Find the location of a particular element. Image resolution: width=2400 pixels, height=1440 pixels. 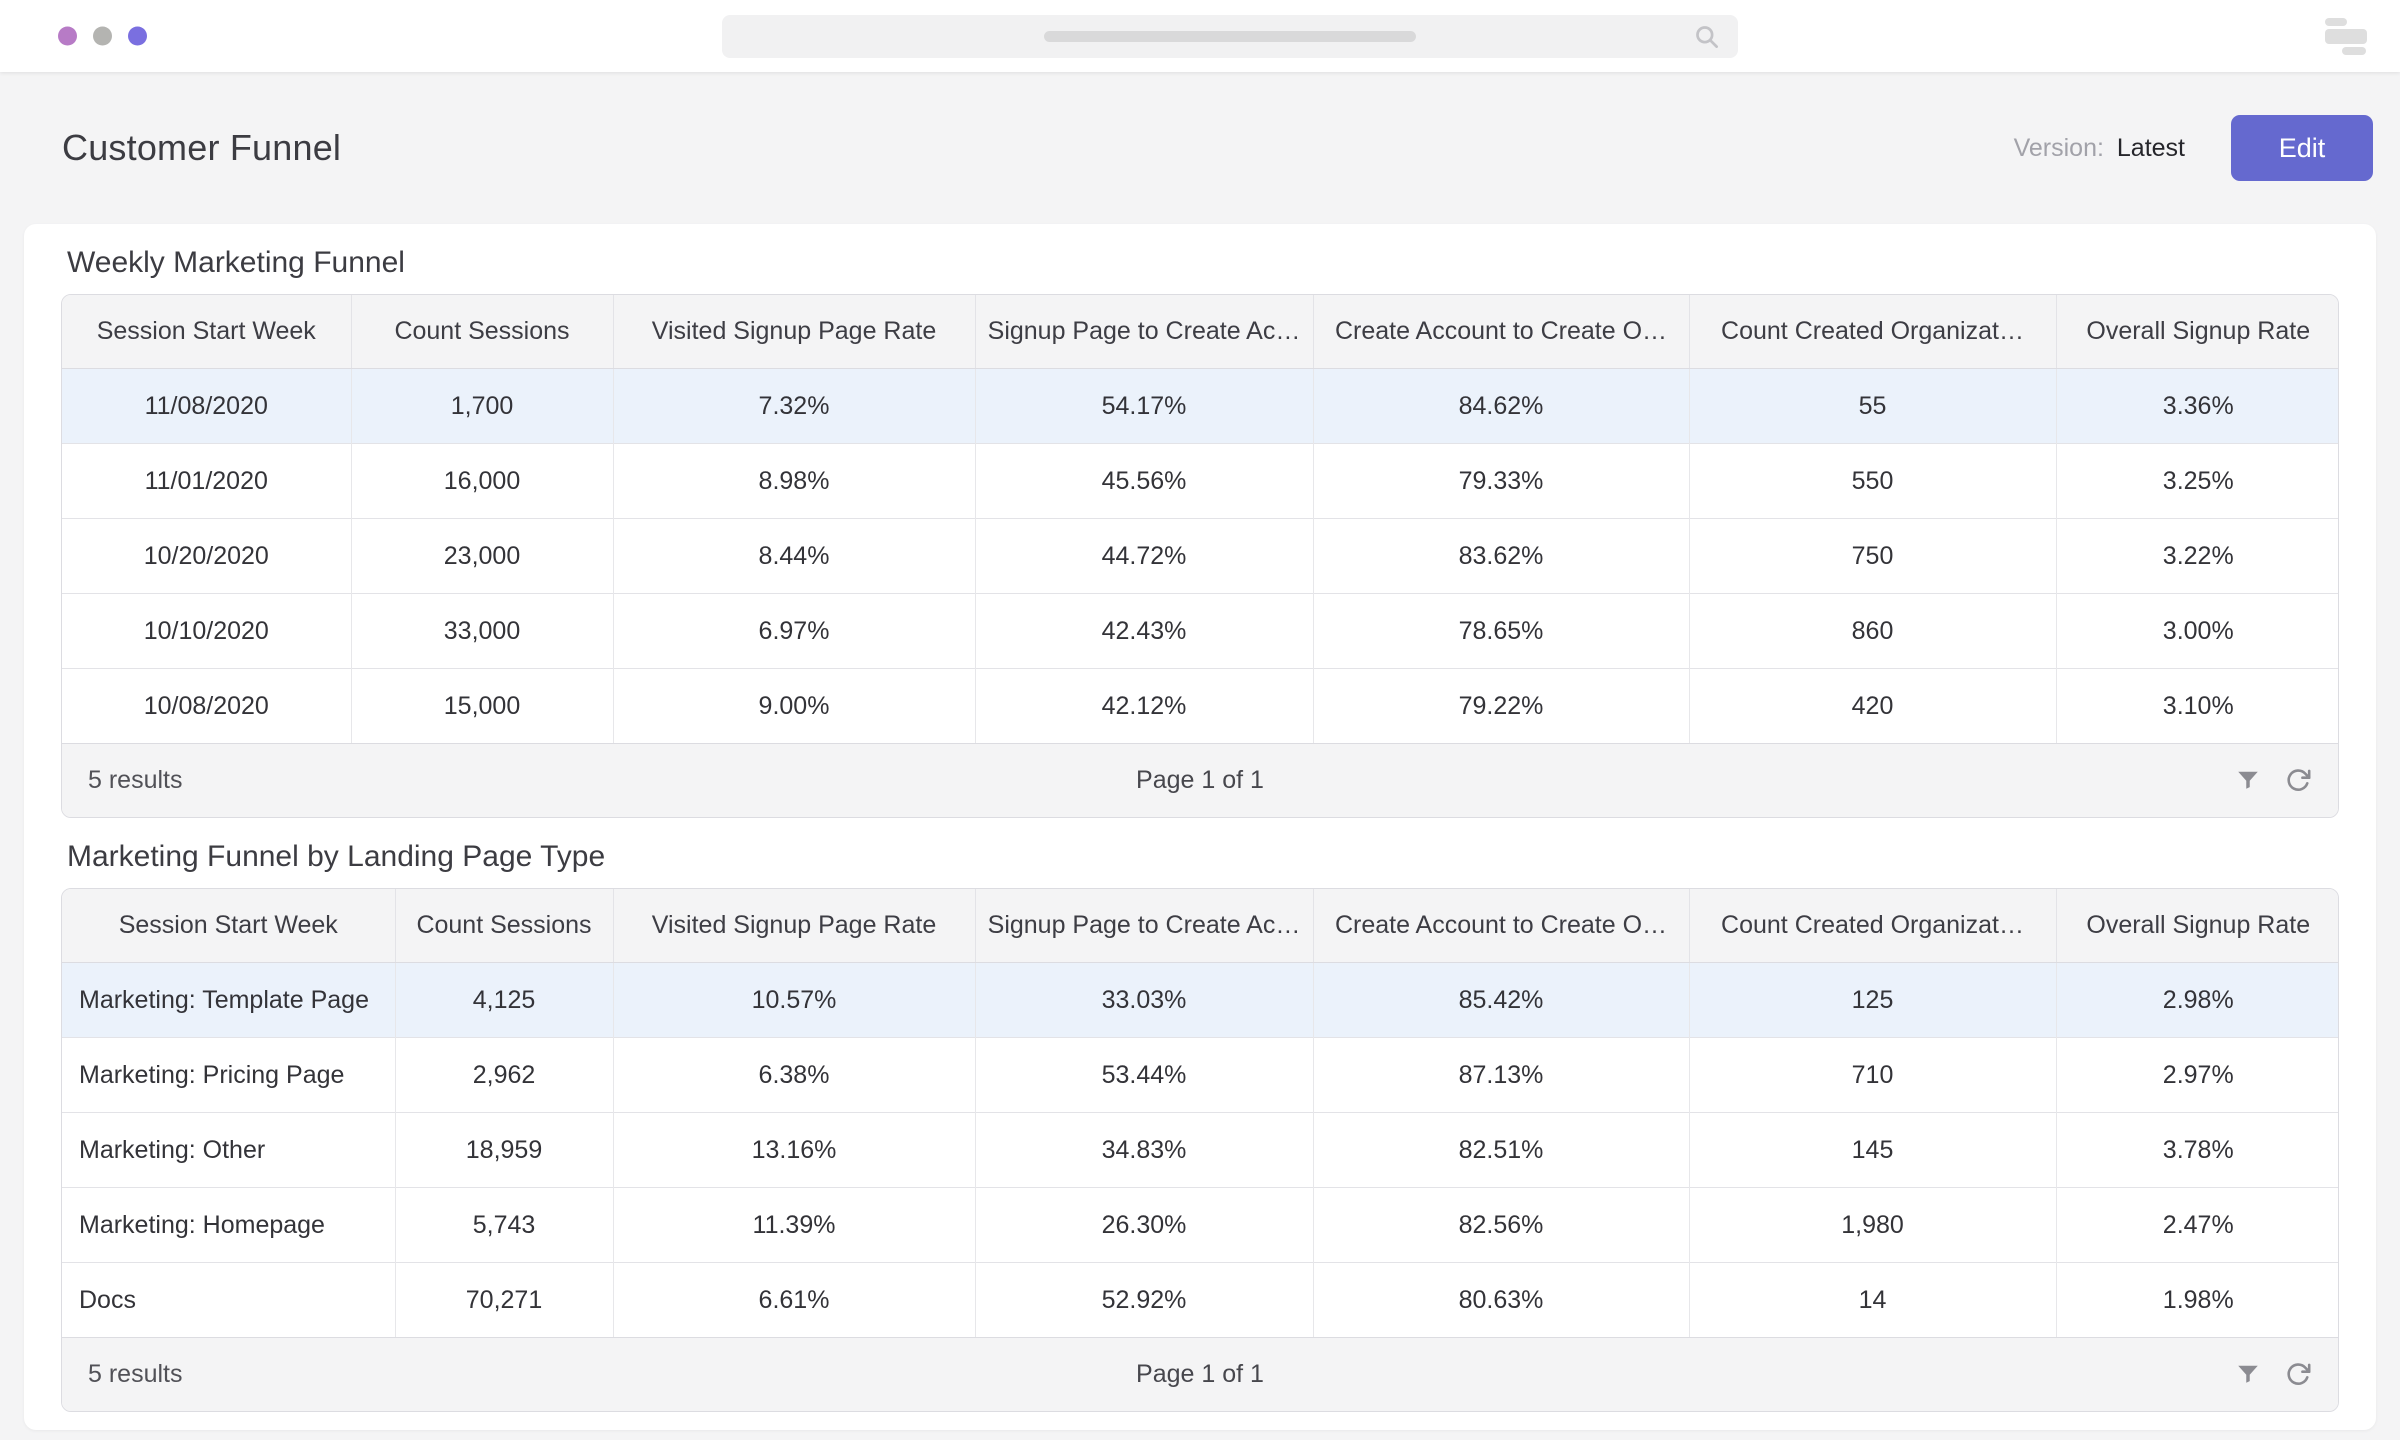

table-cell: 53.44% is located at coordinates (1143, 1075).